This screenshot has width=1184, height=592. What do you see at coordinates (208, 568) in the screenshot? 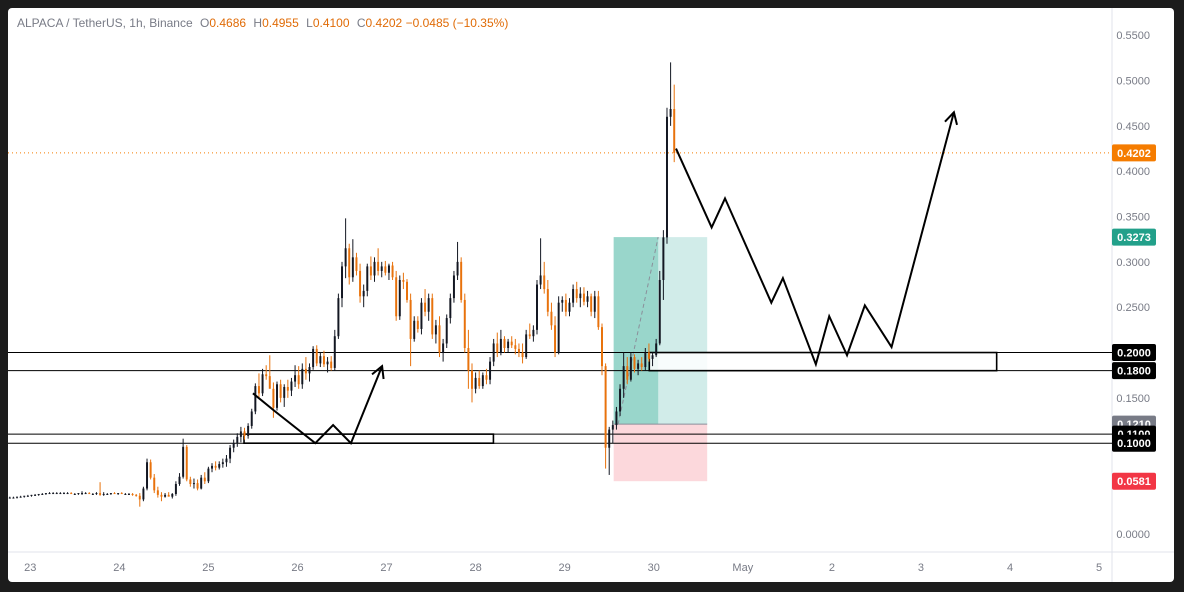
I see `x-tick-label: 25` at bounding box center [208, 568].